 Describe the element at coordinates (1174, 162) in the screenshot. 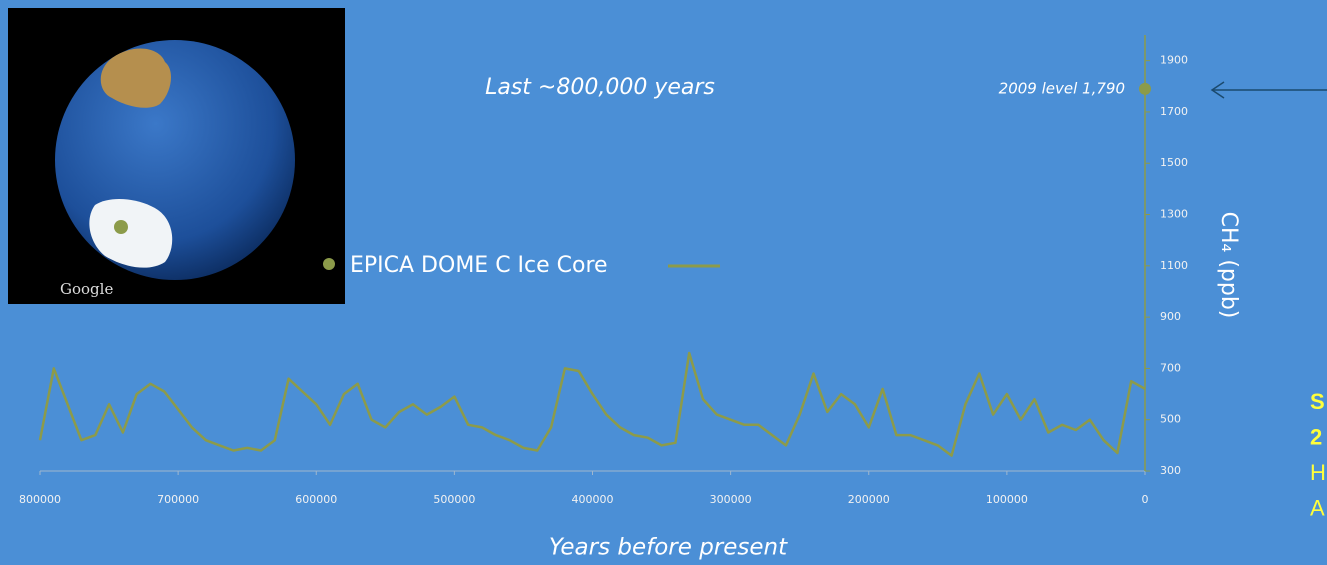

I see `y-tick-label: 1500` at that location.